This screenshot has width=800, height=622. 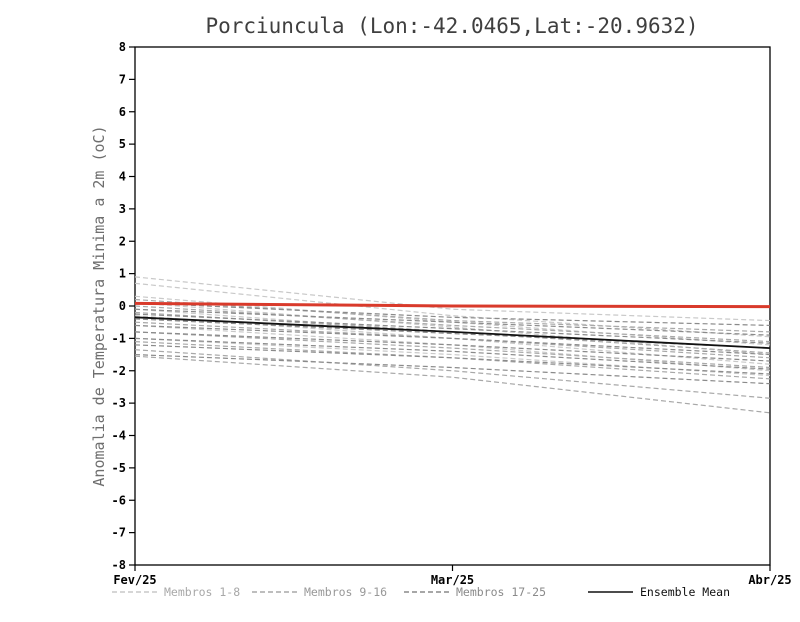 What do you see at coordinates (119, 338) in the screenshot?
I see `y-tick-label: -1` at bounding box center [119, 338].